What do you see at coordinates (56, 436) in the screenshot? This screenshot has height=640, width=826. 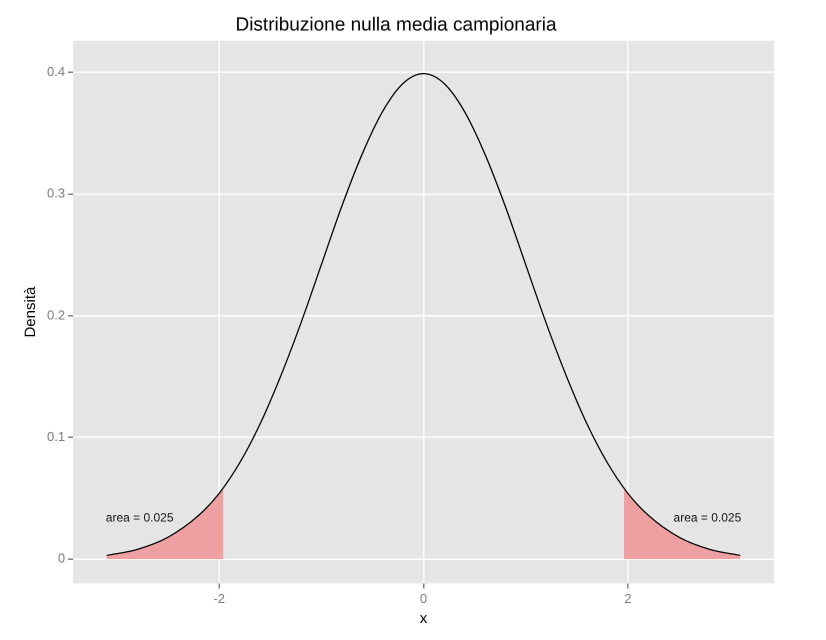 I see `y-tick-label: 0.1` at bounding box center [56, 436].